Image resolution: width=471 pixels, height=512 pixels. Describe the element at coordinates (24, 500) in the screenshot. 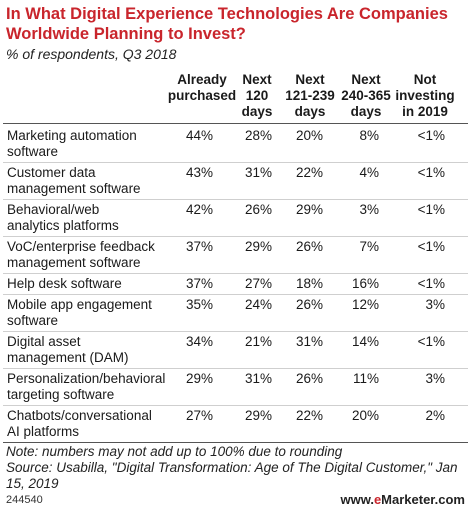

I see `chart-id: 244540` at that location.